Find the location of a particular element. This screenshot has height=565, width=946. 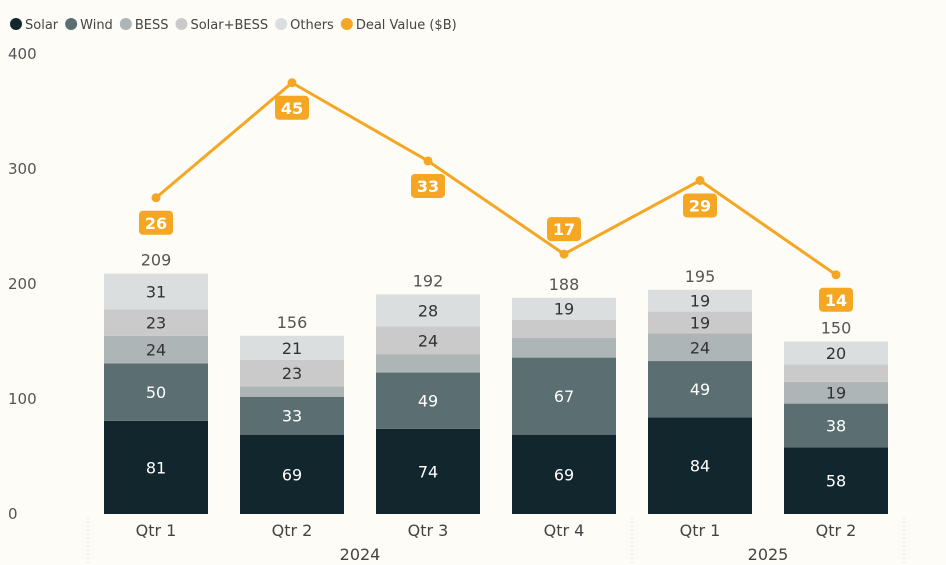

segment-label-solar-bess-2: 24 is located at coordinates (428, 340).